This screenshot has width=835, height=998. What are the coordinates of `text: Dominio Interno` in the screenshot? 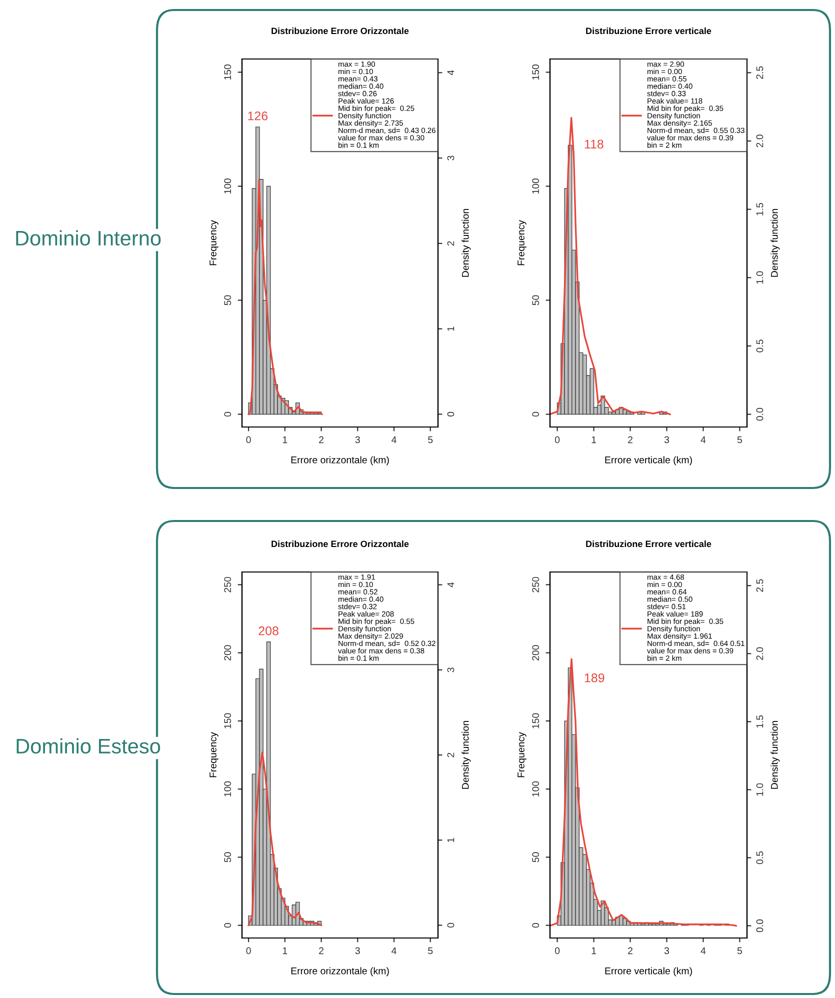 It's located at (88, 238).